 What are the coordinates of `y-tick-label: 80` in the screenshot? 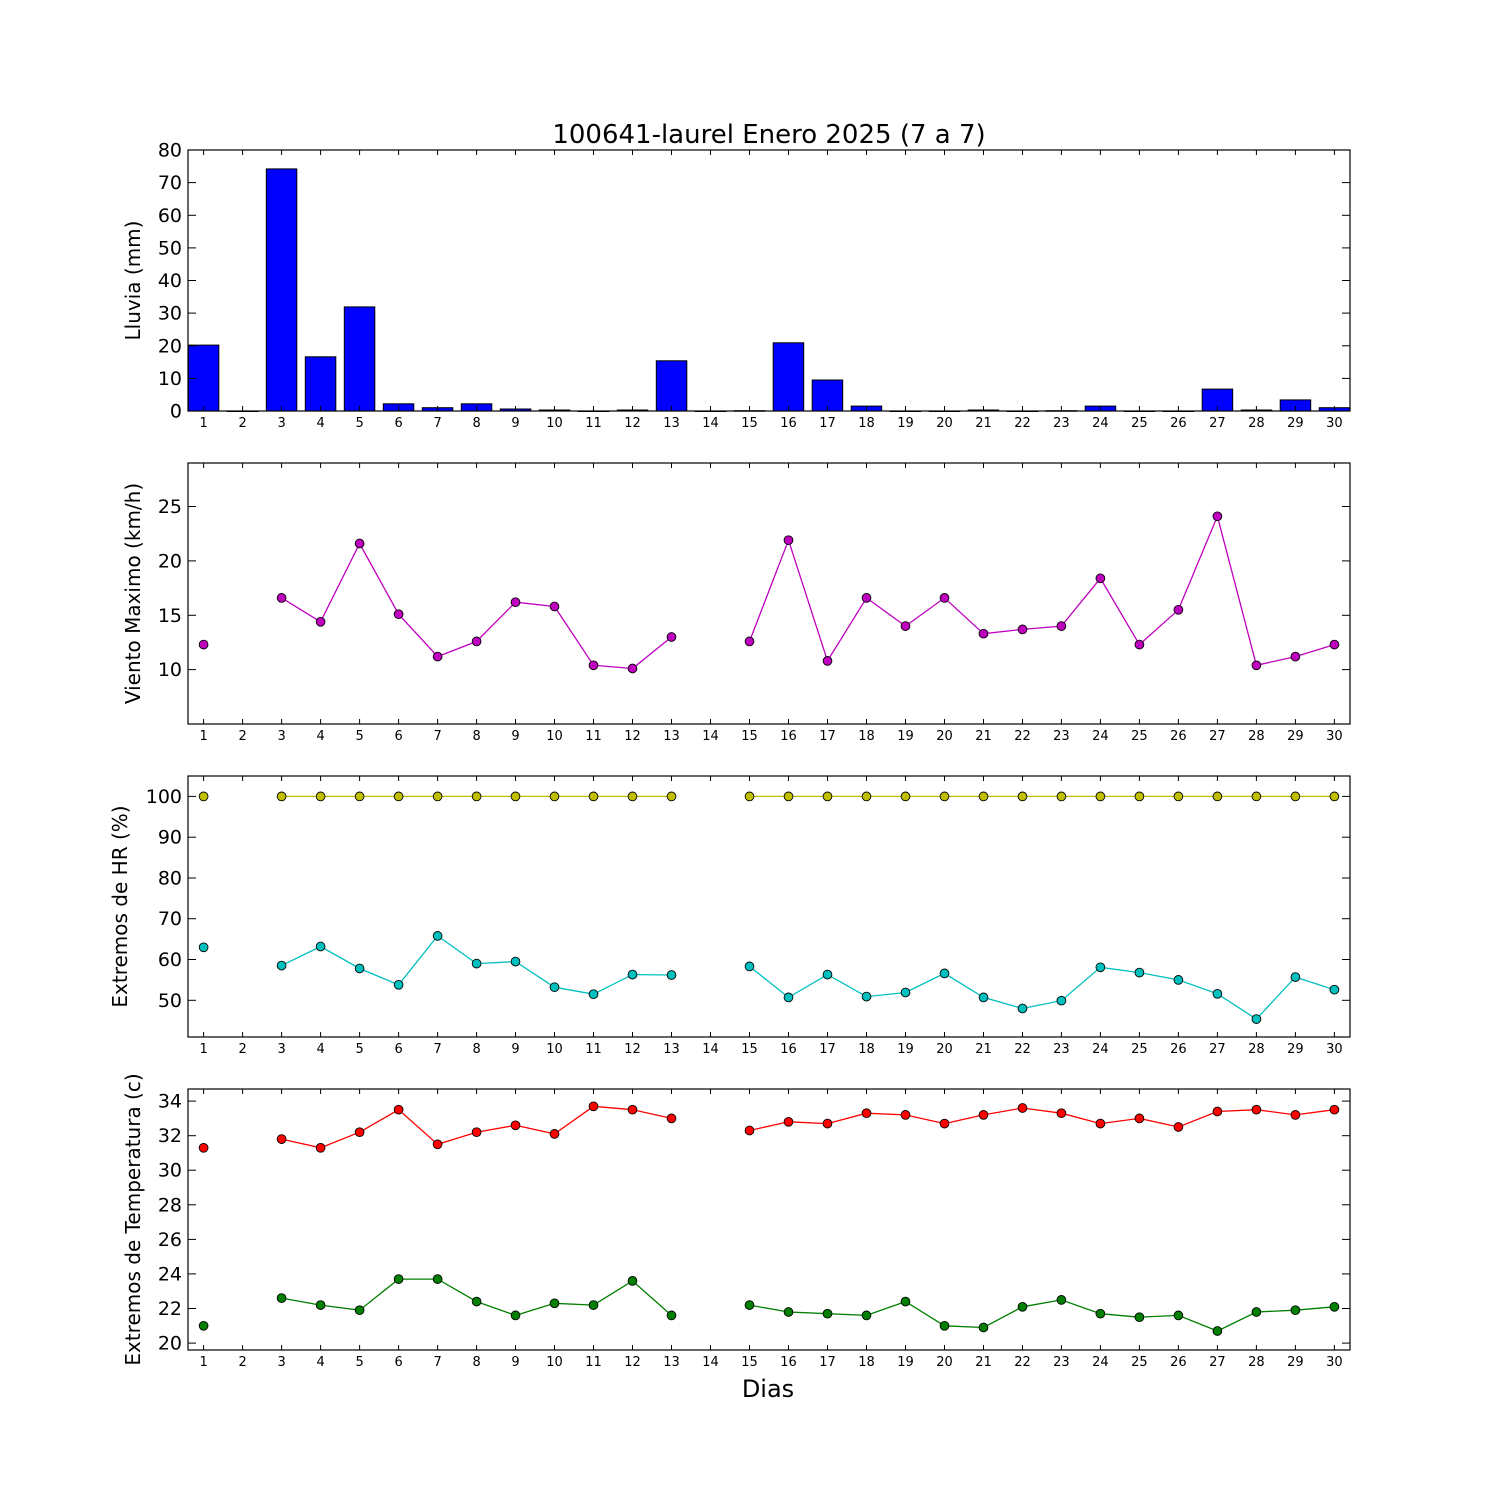 It's located at (170, 879).